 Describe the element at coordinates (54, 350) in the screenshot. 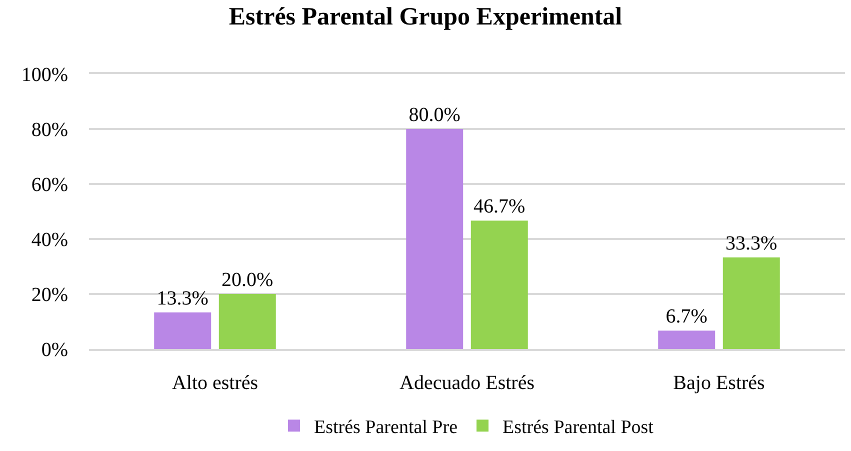

I see `y-tick-label: 0%` at that location.